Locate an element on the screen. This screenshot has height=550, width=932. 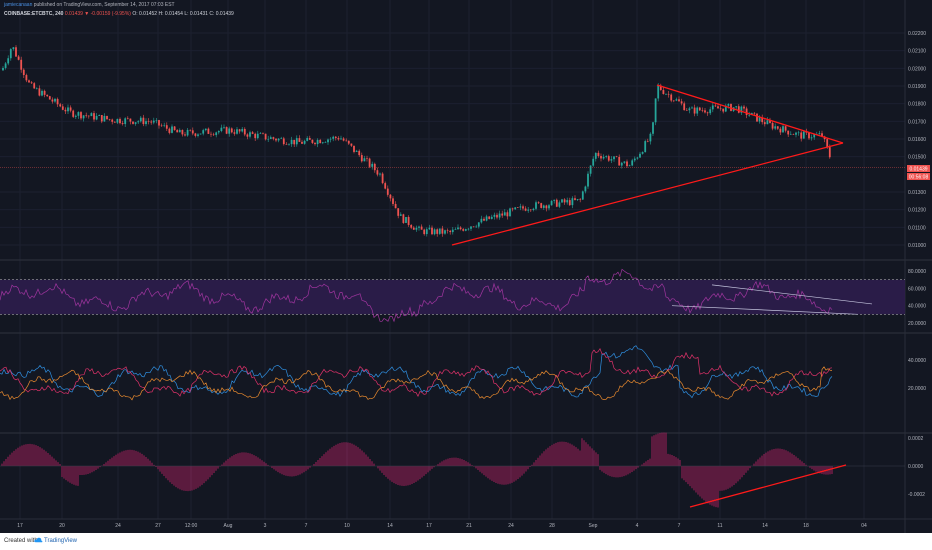
symbol-name: COINBASE:ETCBTC, 240 is located at coordinates (34, 14).